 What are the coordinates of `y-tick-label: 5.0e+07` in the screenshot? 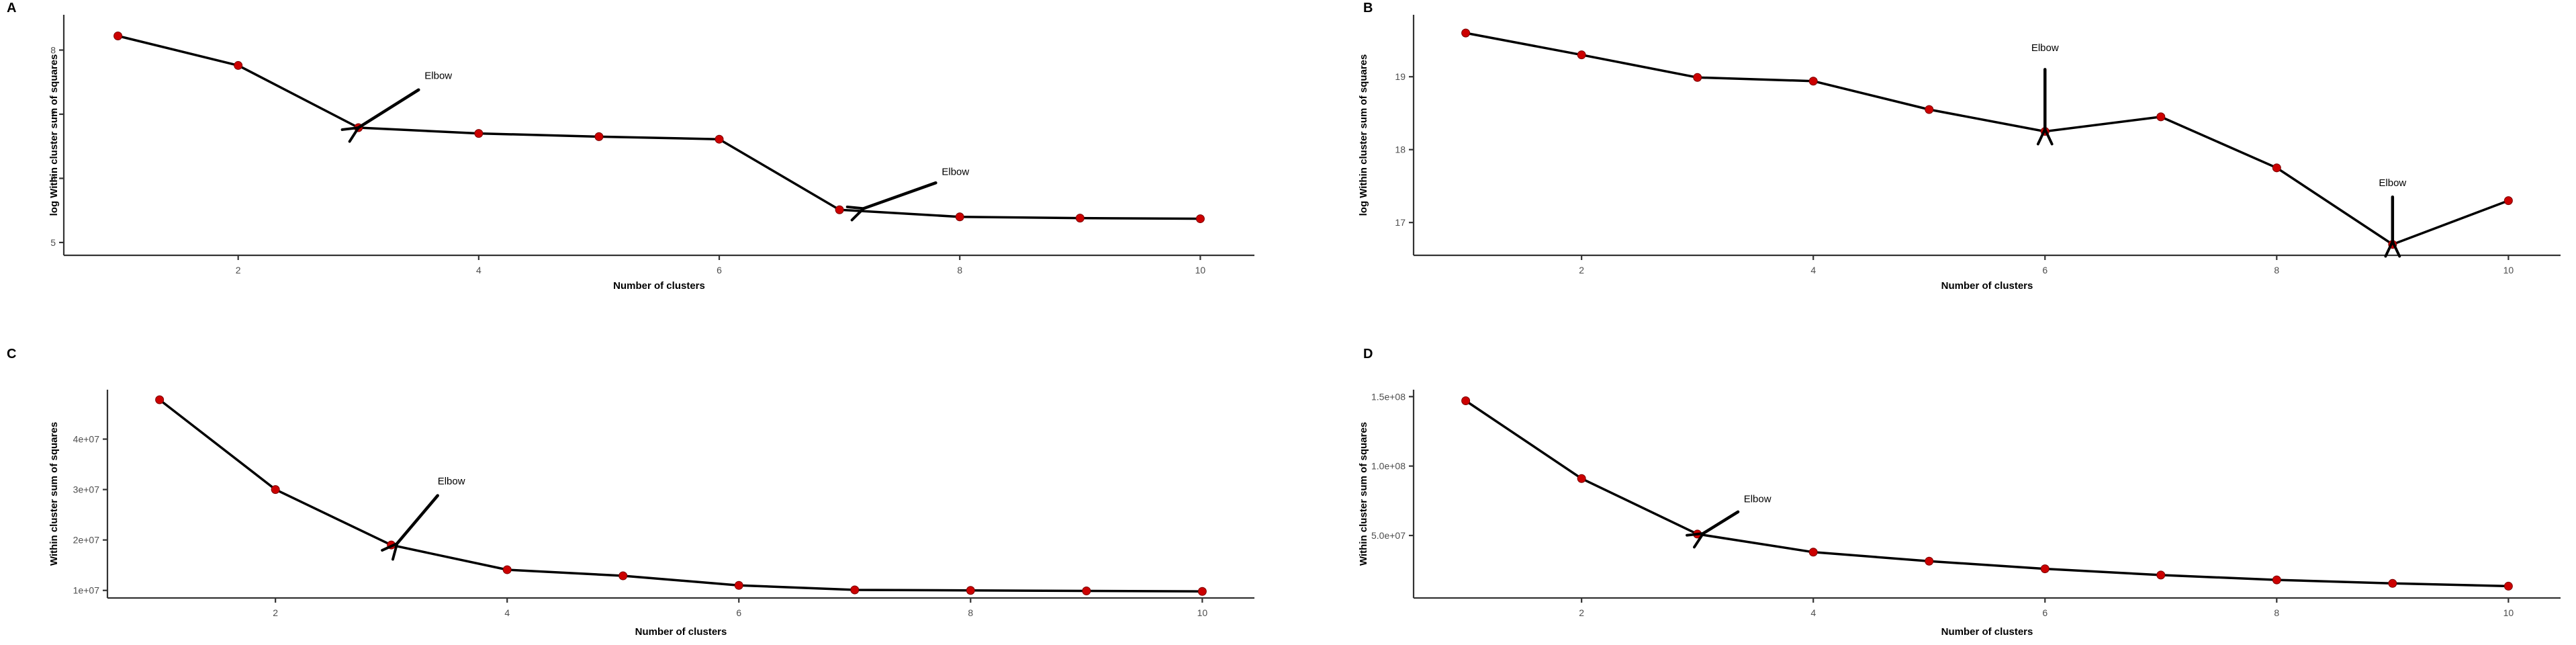 It's located at (1388, 535).